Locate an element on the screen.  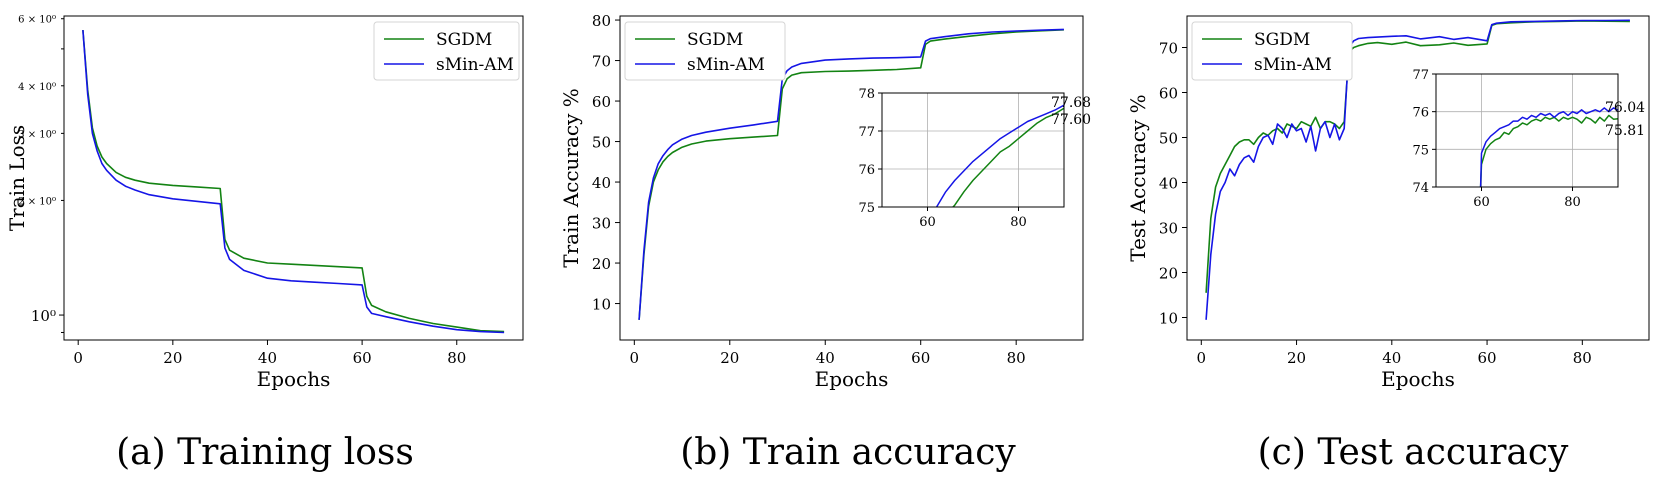
y-axis-label: Train Accuracy % is located at coordinates (571, 178).